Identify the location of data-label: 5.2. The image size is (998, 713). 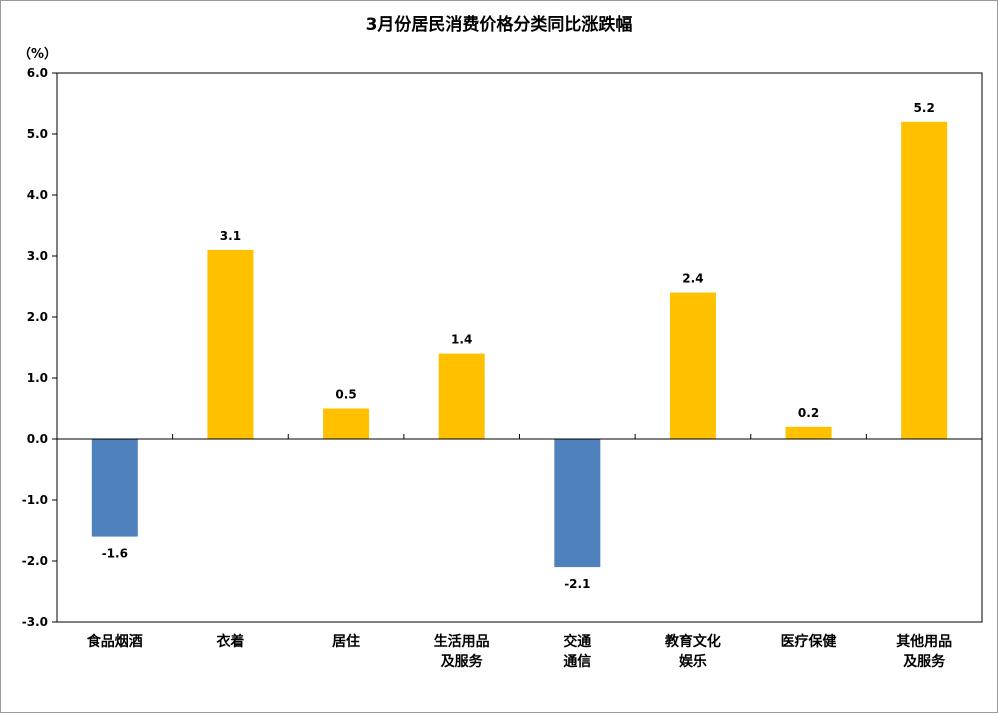
(924, 108).